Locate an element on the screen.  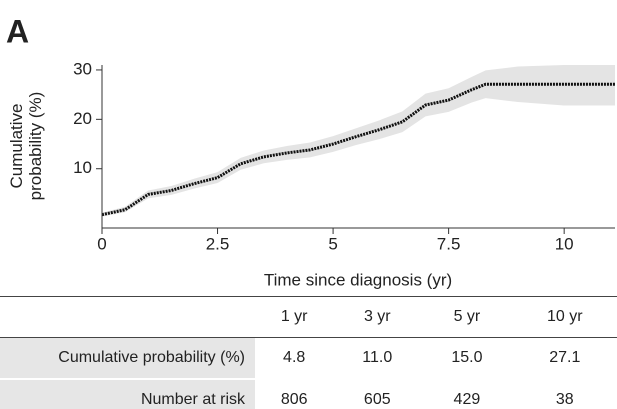
x-tick-label: 7.5 is located at coordinates (449, 243).